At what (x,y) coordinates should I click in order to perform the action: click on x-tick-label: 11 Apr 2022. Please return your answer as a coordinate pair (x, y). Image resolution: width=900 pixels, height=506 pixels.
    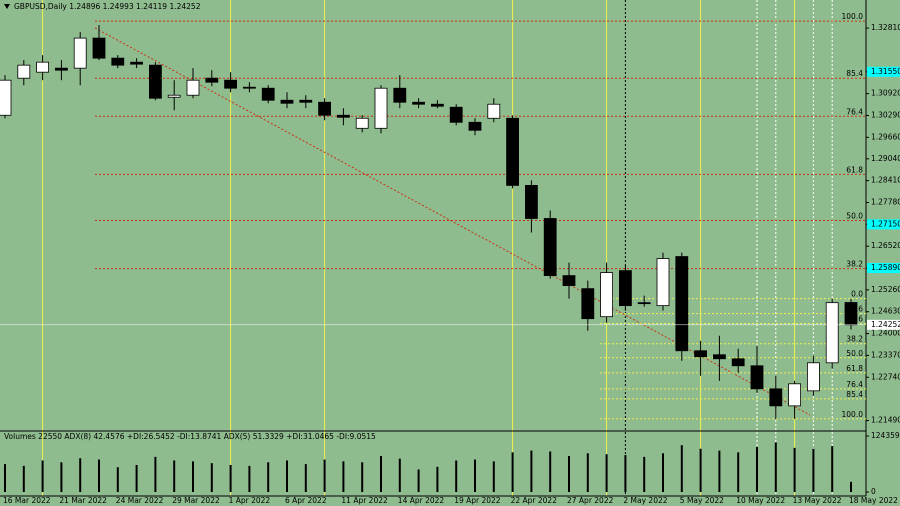
    Looking at the image, I should click on (364, 500).